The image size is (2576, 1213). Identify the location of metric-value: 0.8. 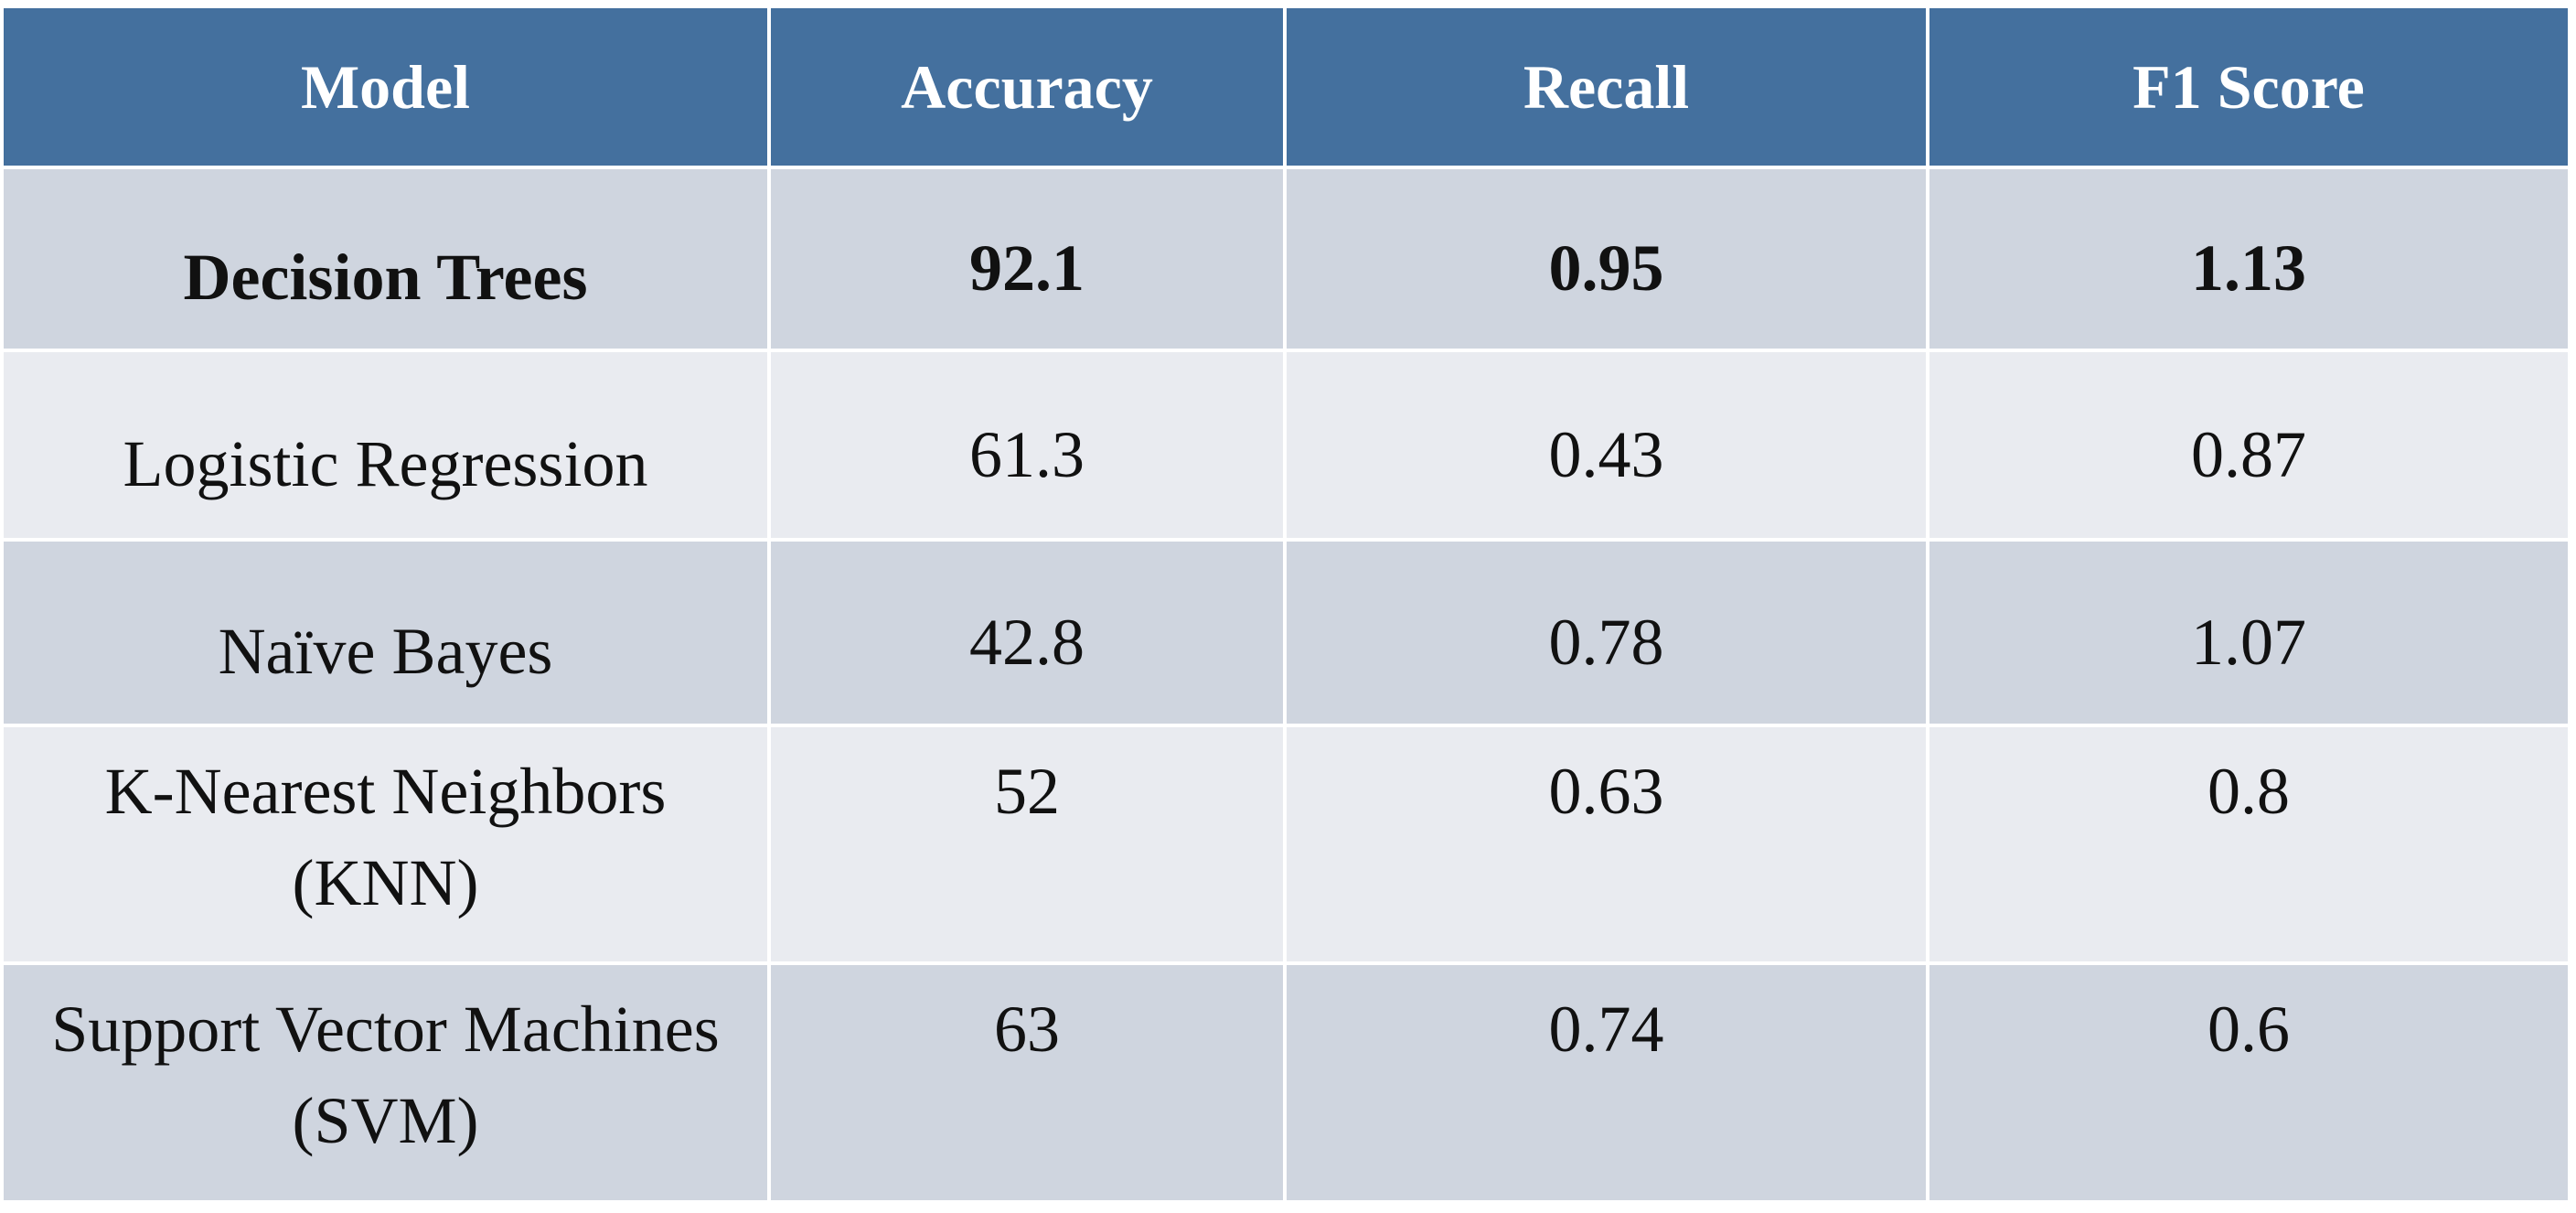
(2248, 844).